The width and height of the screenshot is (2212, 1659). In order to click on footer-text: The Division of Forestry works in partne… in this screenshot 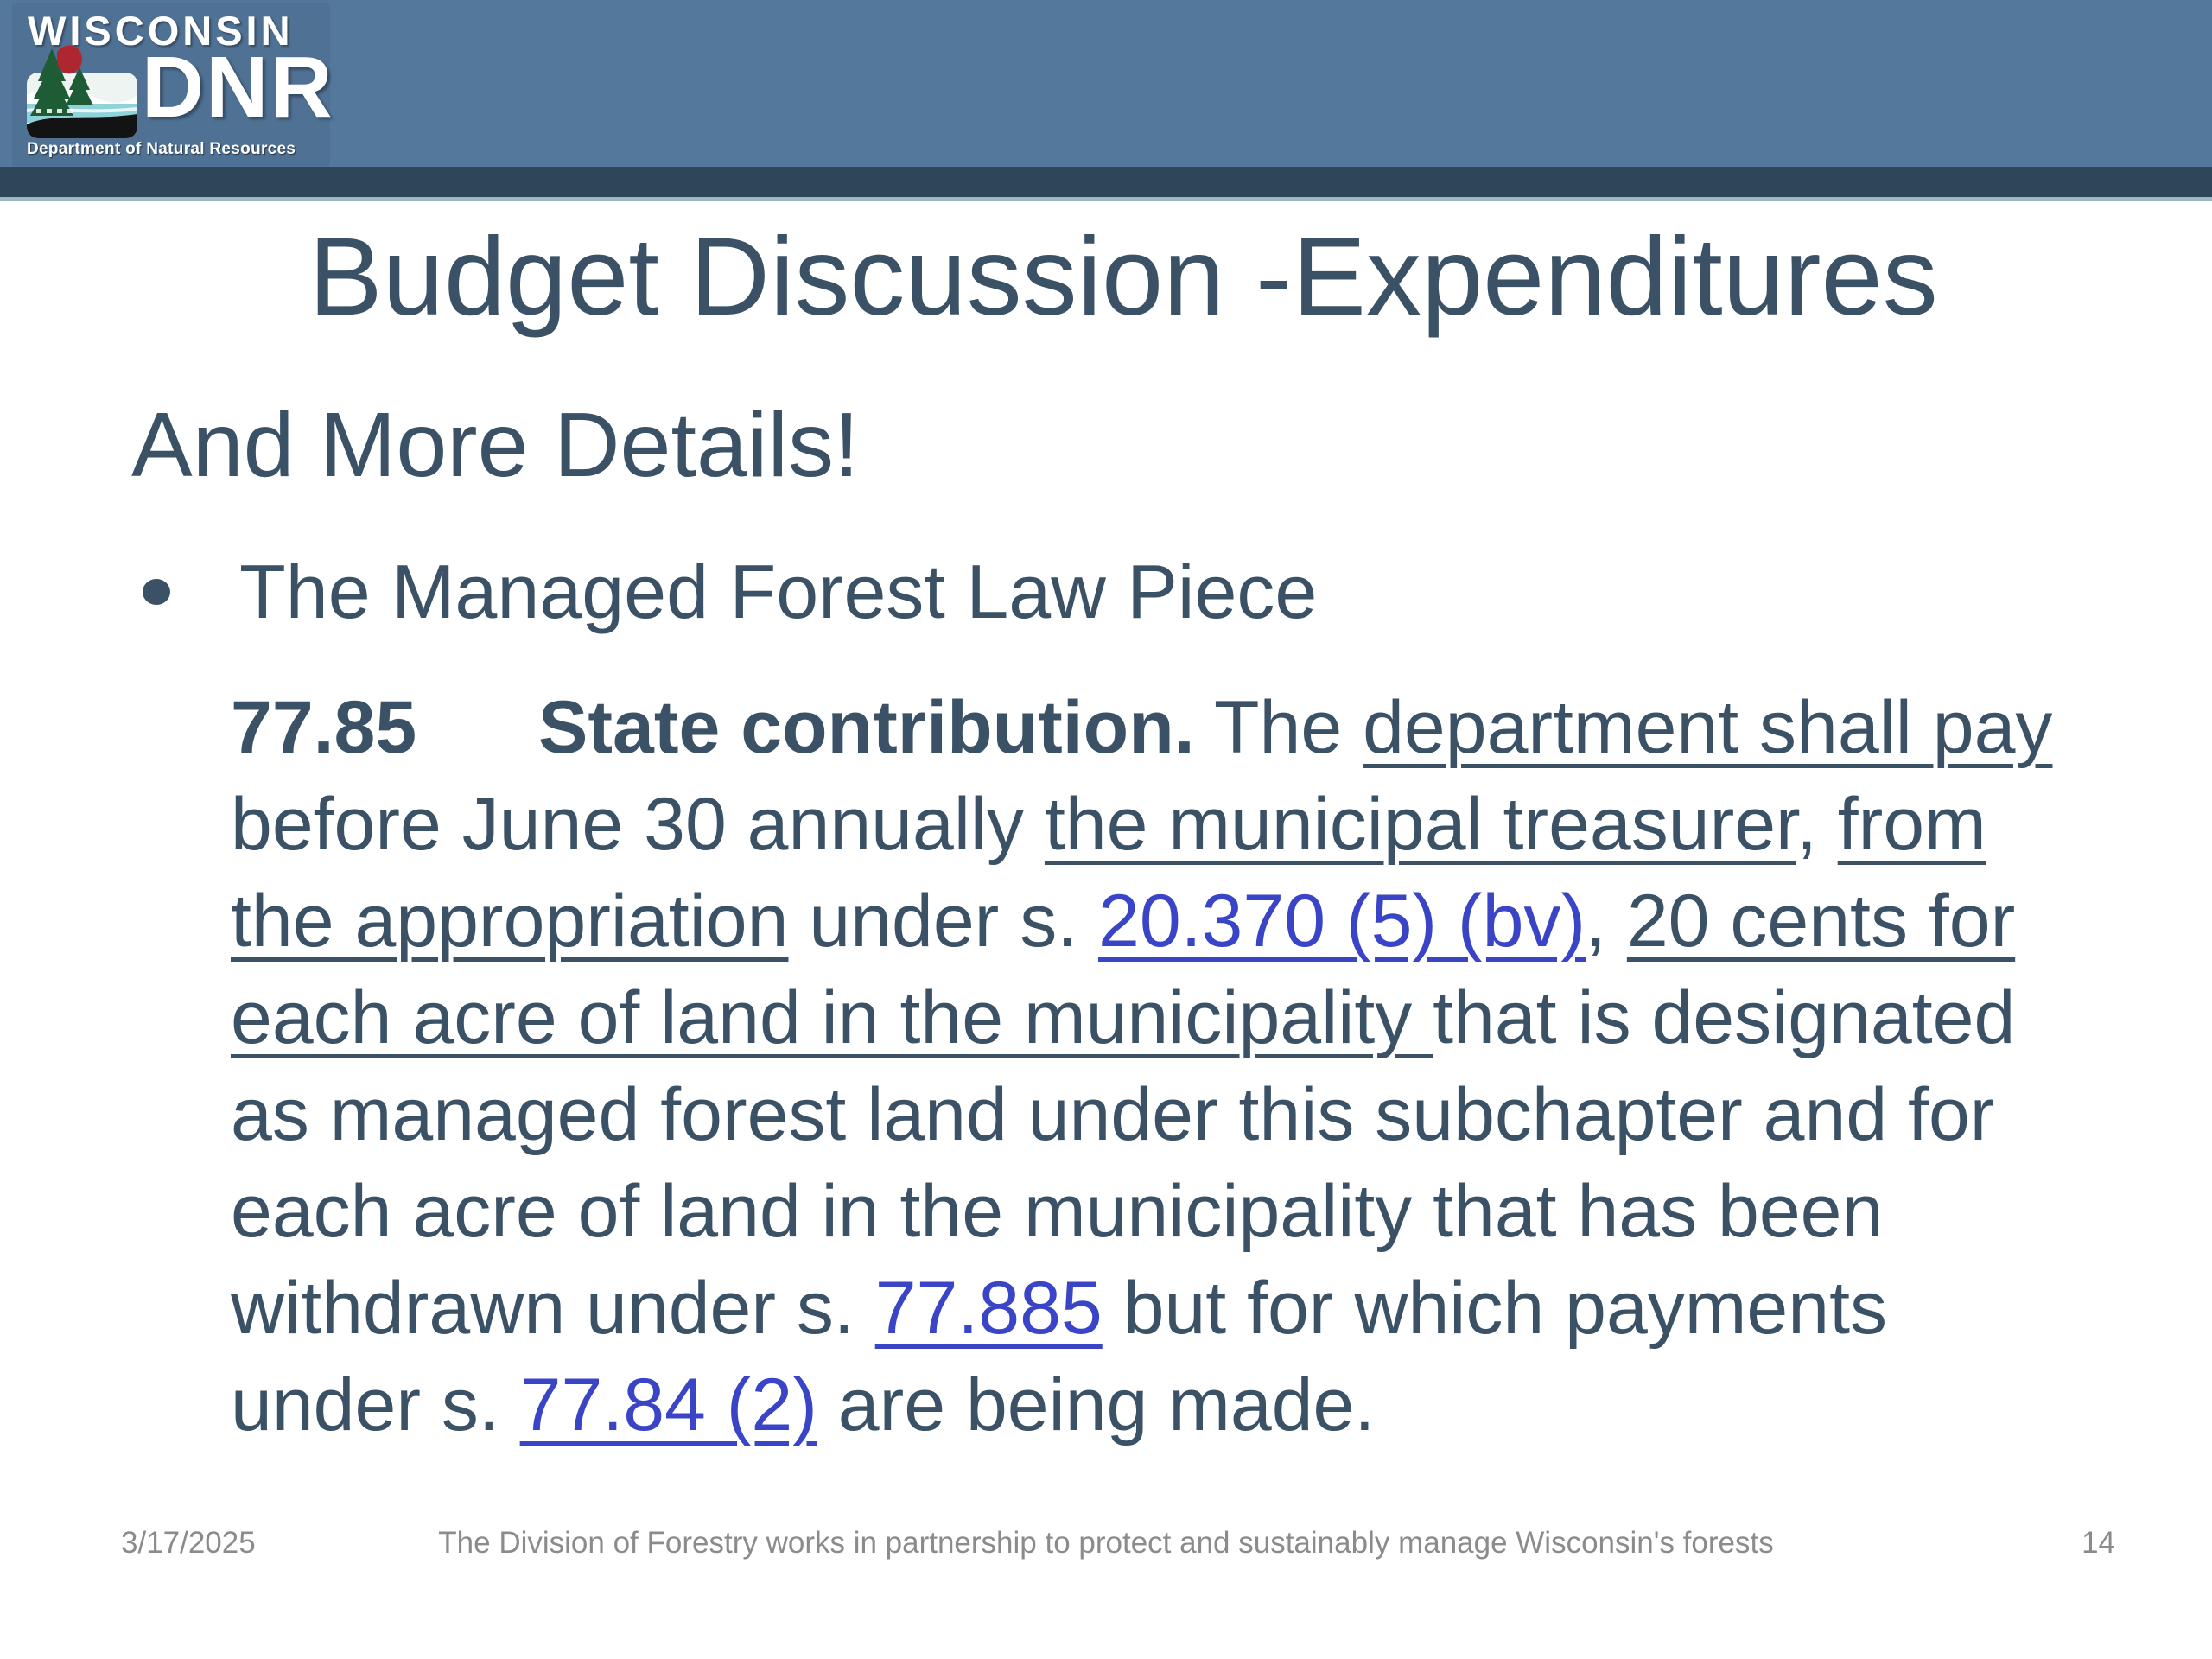, I will do `click(1106, 1543)`.